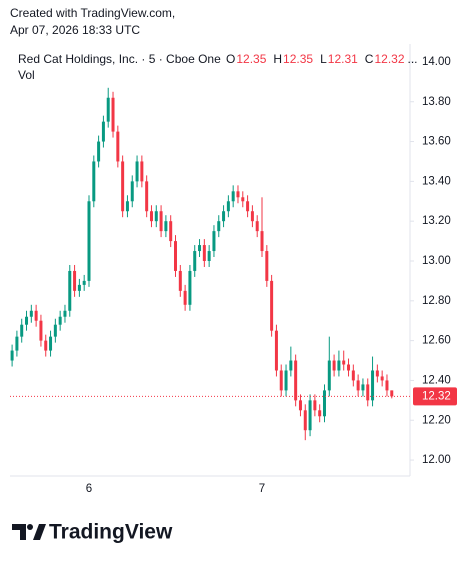 This screenshot has width=476, height=563. I want to click on x-tick-label: 7, so click(262, 489).